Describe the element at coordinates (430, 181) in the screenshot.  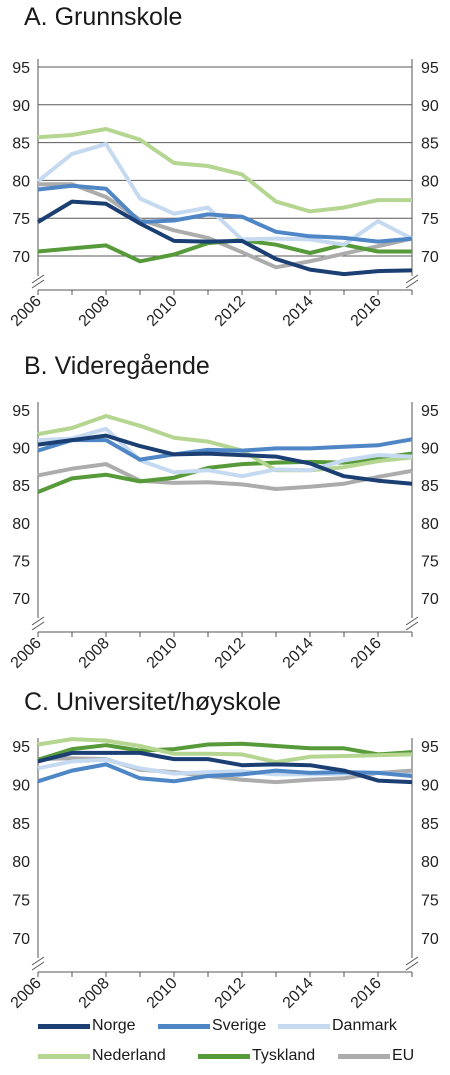
I see `panel-a-ytick-right-80: 80` at that location.